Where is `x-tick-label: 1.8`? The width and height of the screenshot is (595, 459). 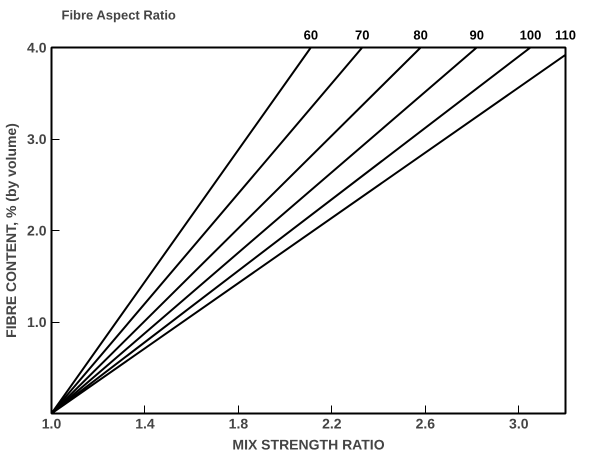
x-tick-label: 1.8 is located at coordinates (238, 424).